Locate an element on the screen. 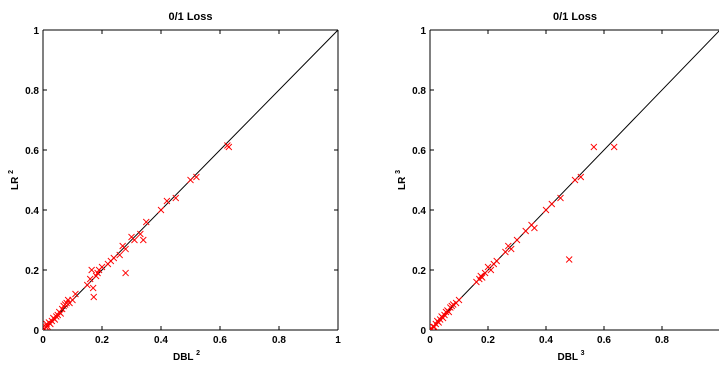 This screenshot has width=721, height=381. y-axis-label: LR 3 is located at coordinates (401, 180).